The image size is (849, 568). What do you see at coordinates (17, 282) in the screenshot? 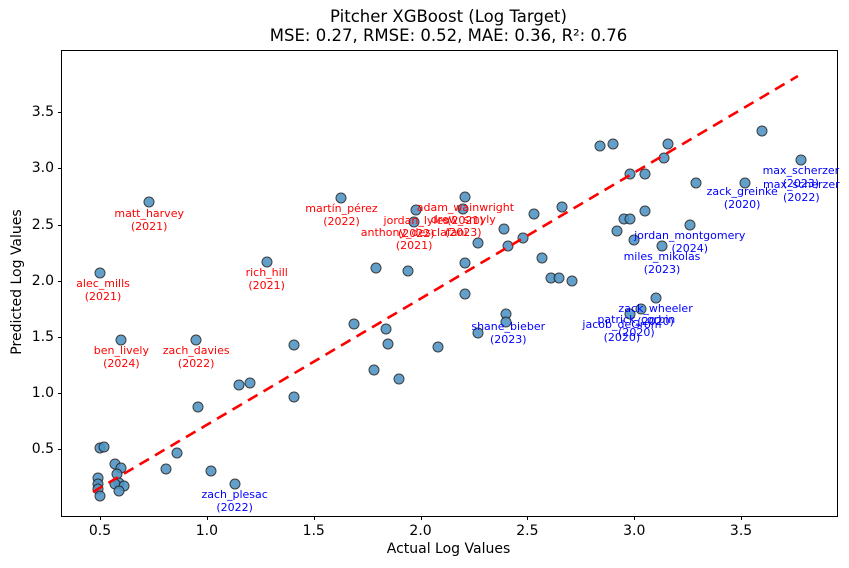
I see `y-axis-label: Predicted Log Values` at bounding box center [17, 282].